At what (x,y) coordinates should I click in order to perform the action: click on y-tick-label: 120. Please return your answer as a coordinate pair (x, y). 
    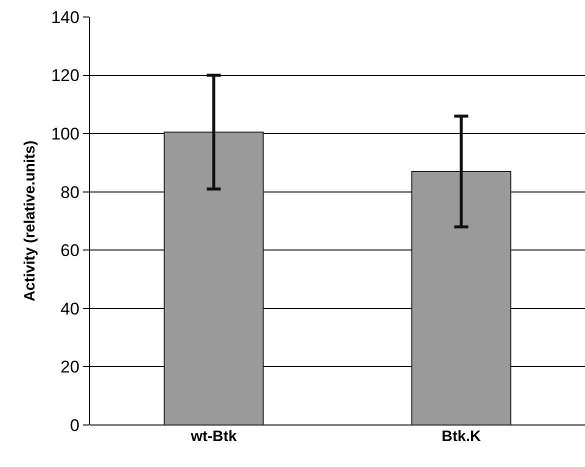
    Looking at the image, I should click on (65, 76).